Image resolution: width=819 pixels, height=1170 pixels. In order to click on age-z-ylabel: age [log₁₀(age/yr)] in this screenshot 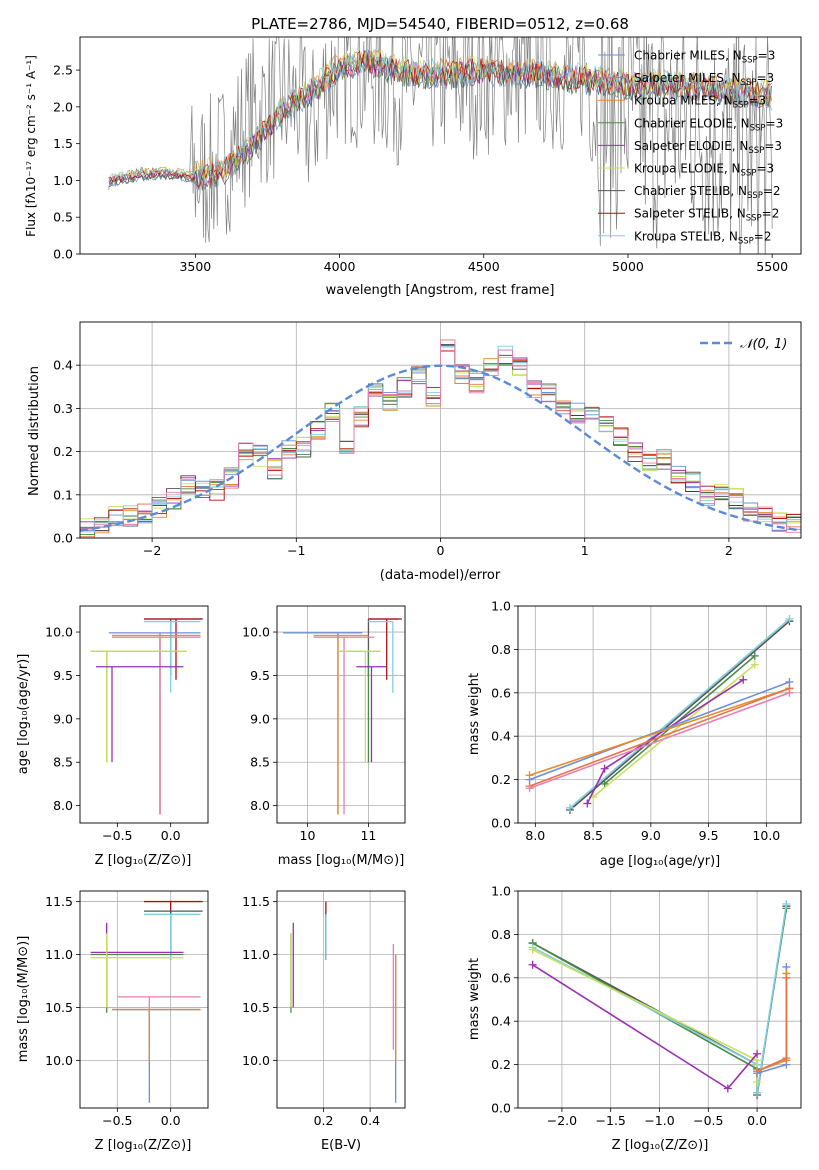, I will do `click(23, 714)`.